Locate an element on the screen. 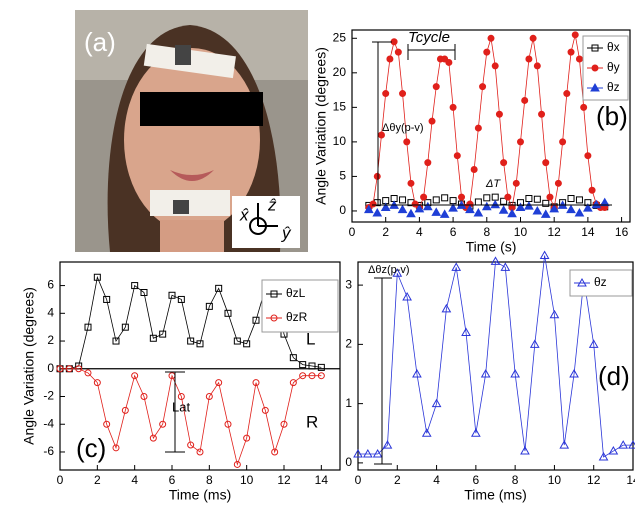 The image size is (635, 506). axis-symbol: ẑ is located at coordinates (272, 204).